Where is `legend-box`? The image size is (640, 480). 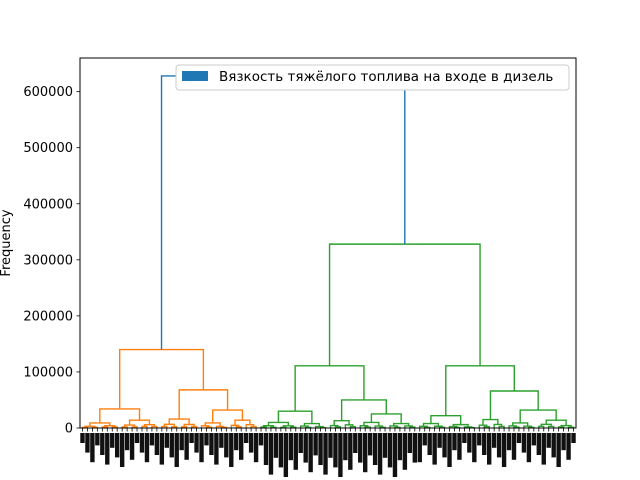
legend-box is located at coordinates (372, 77).